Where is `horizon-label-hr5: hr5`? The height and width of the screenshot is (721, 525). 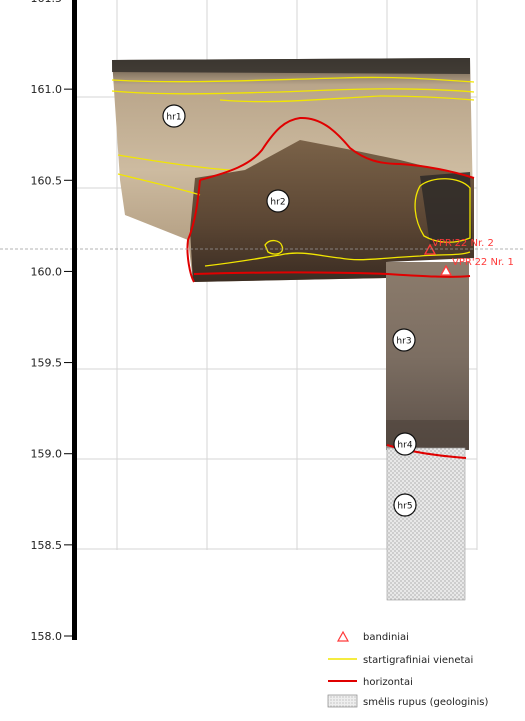 horizon-label-hr5: hr5 is located at coordinates (405, 505).